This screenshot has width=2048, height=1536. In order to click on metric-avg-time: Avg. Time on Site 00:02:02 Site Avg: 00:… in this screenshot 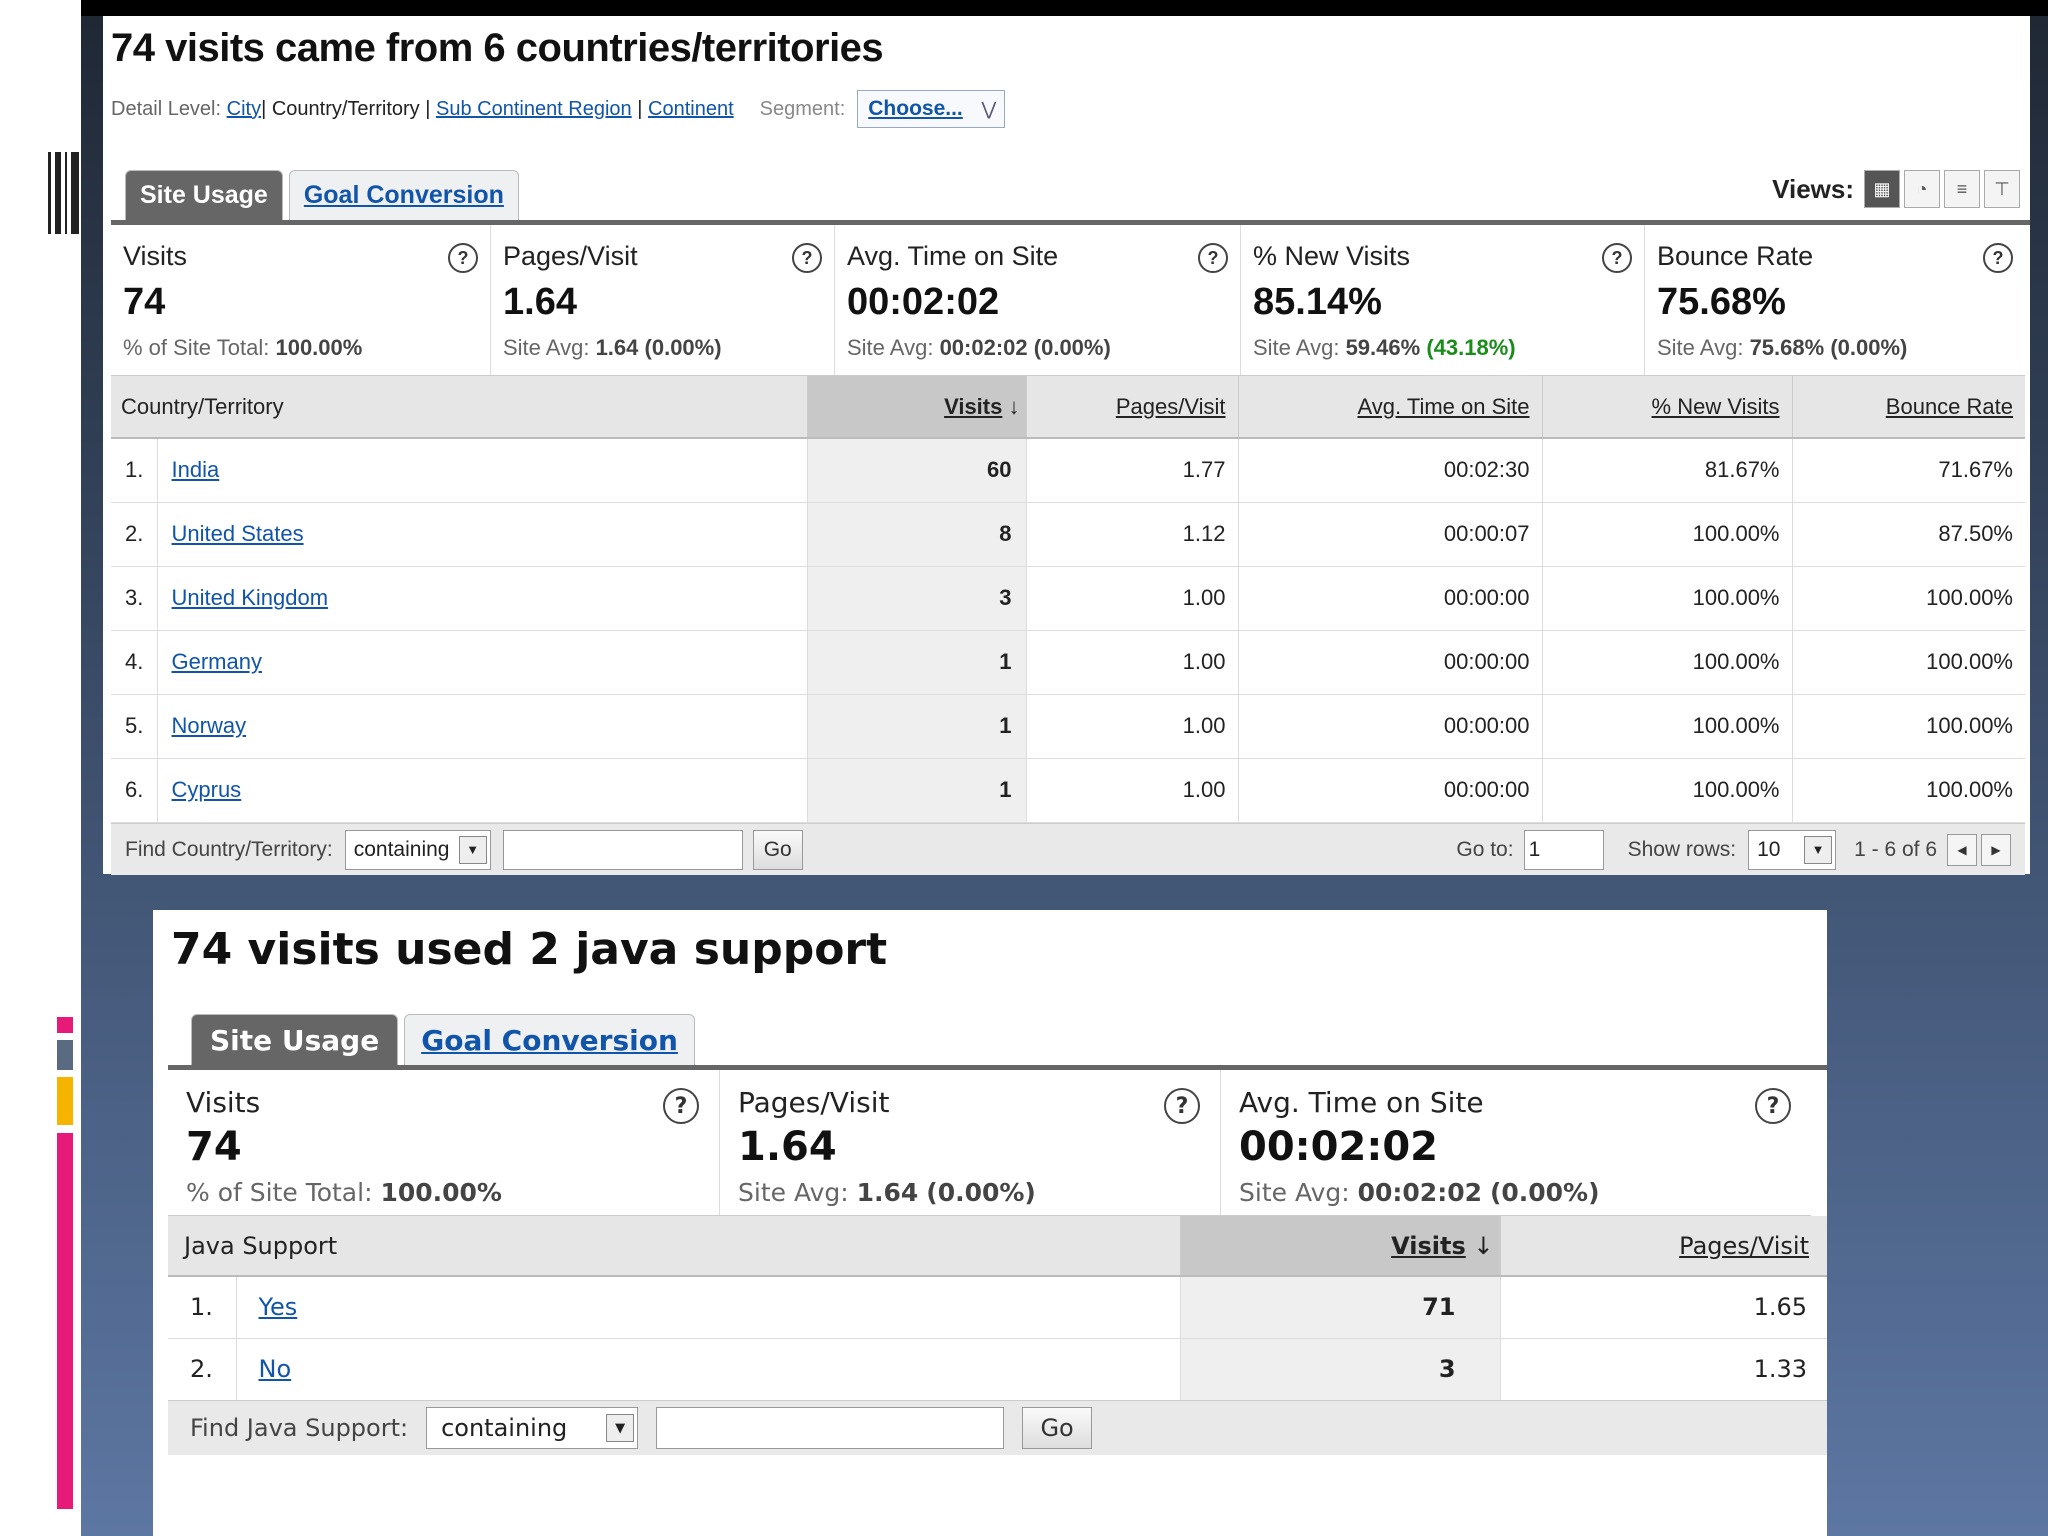, I will do `click(1038, 300)`.